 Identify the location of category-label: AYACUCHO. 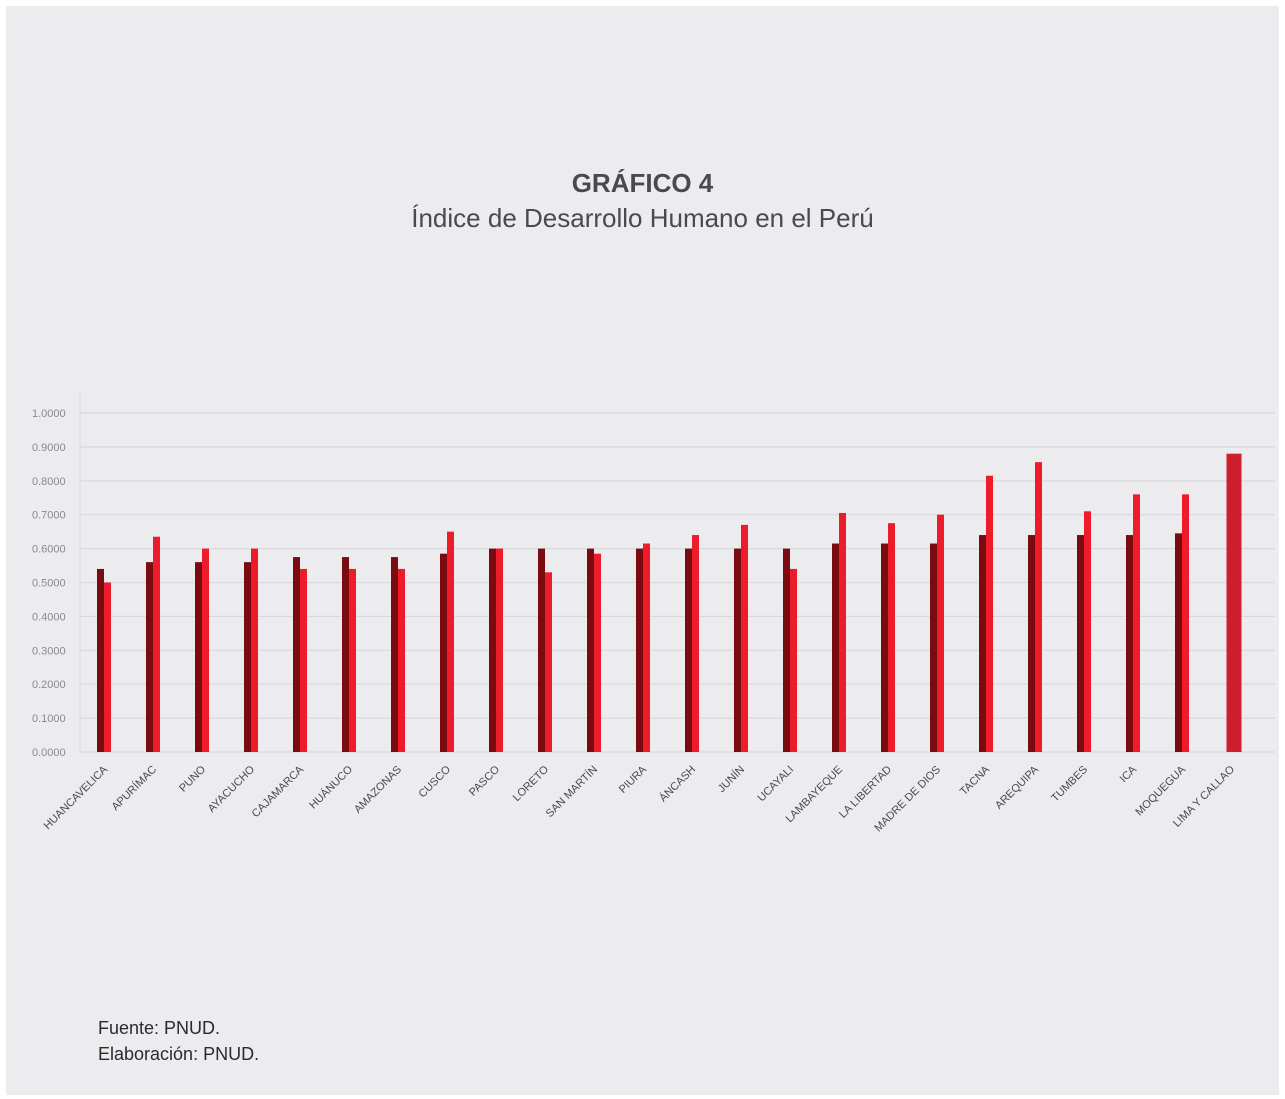
(232, 789).